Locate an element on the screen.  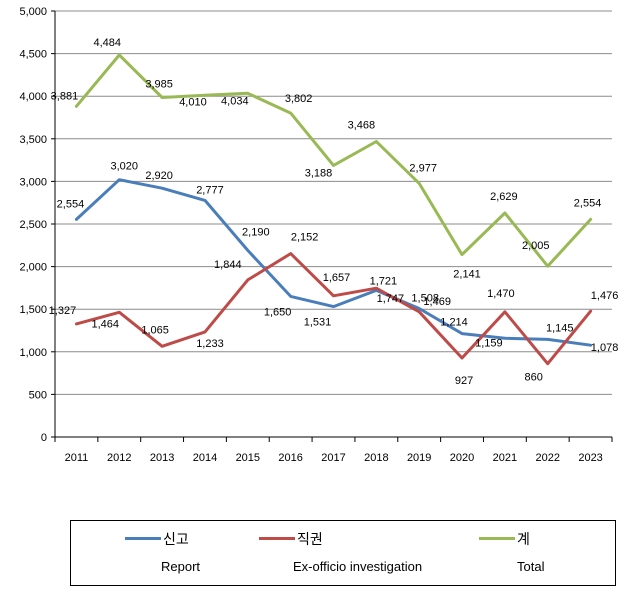
data-label-report: 2,777 is located at coordinates (210, 190).